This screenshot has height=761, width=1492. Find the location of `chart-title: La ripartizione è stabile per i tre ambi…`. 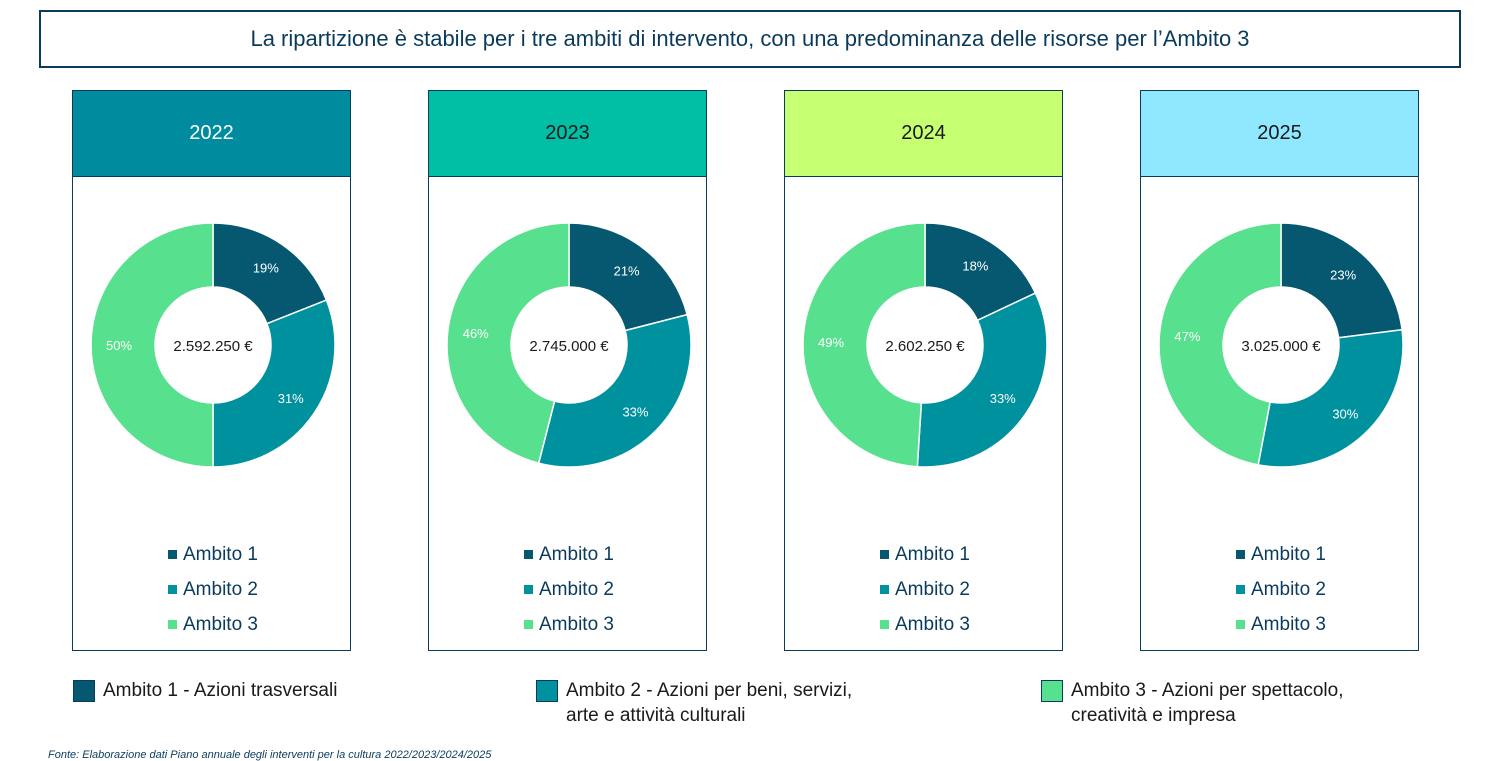

chart-title: La ripartizione è stabile per i tre ambi… is located at coordinates (750, 38).